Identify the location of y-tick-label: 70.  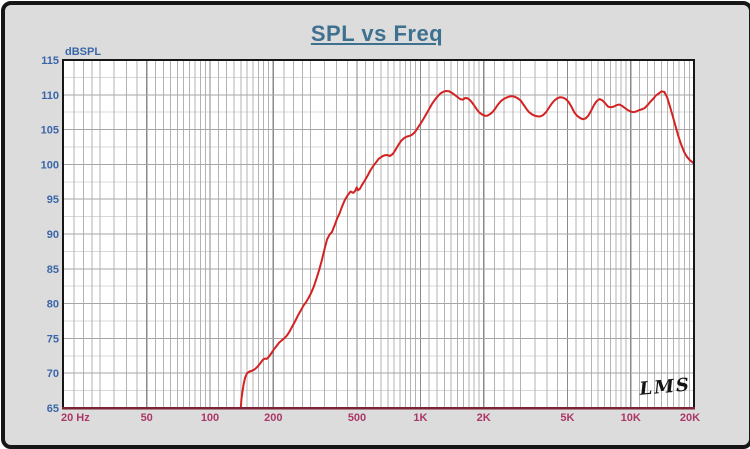
(53, 374).